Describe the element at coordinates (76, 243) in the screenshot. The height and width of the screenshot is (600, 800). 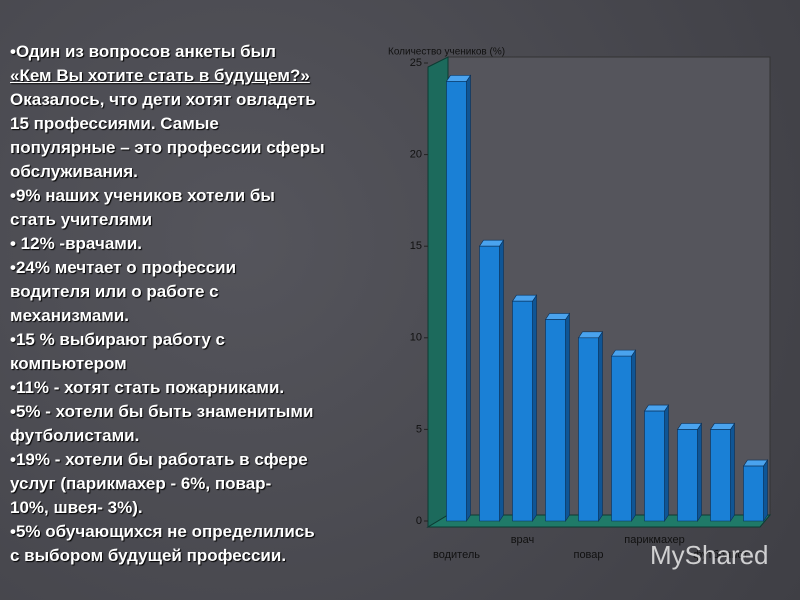
I see `text-line: • 12% -врачами.` at that location.